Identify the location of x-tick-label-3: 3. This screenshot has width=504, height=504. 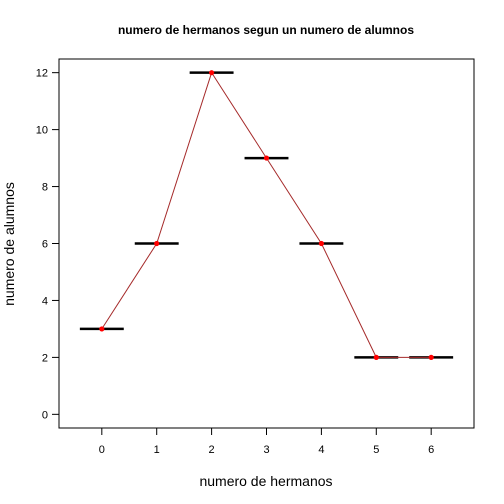
(266, 450).